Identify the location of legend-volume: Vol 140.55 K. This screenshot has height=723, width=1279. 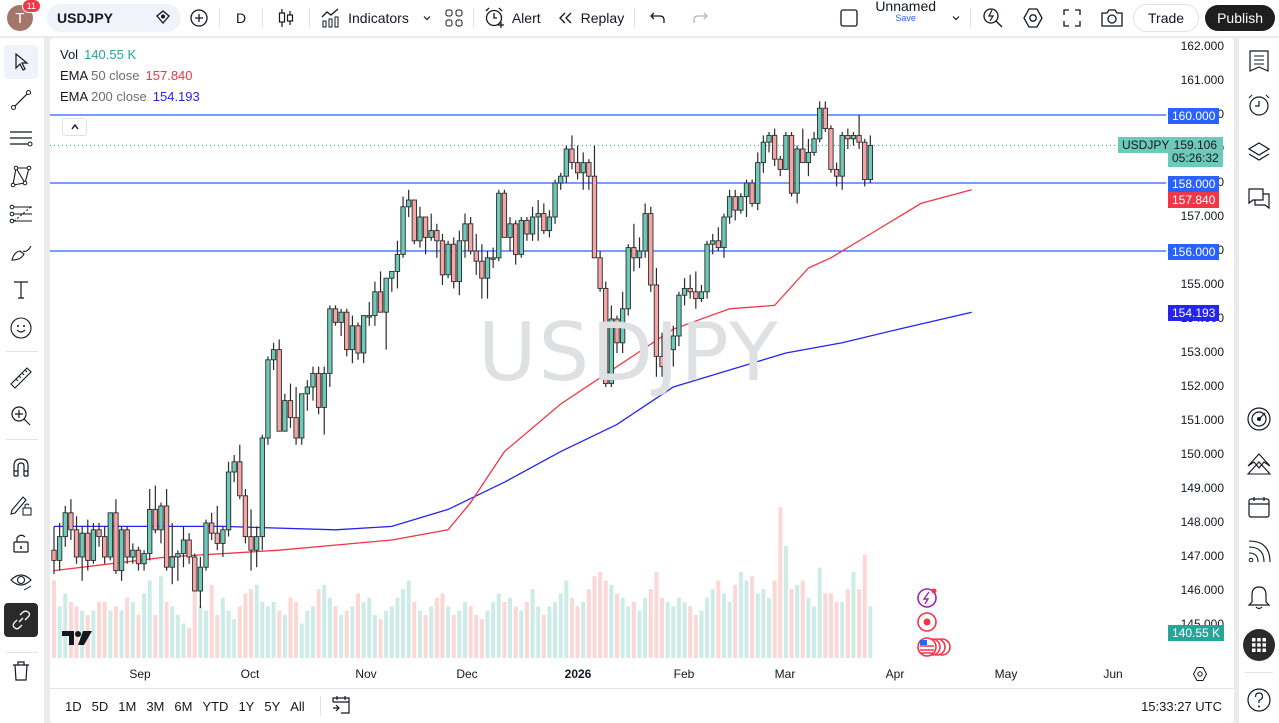
(130, 54).